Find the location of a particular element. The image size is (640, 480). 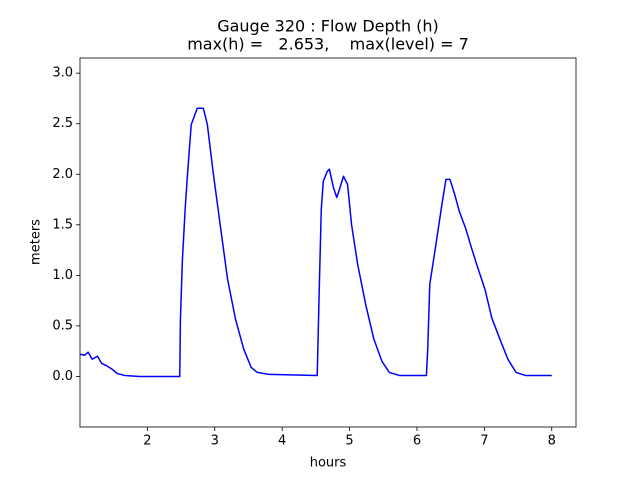

x-tick-label: 8 is located at coordinates (552, 441).